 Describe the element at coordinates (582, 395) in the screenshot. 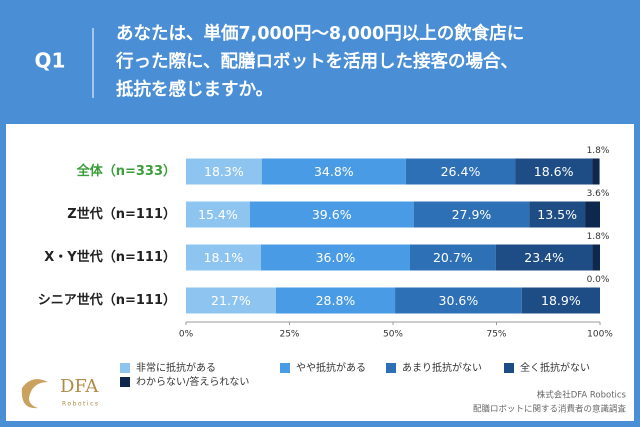

I see `source: 株式会社DFA Robotics` at that location.